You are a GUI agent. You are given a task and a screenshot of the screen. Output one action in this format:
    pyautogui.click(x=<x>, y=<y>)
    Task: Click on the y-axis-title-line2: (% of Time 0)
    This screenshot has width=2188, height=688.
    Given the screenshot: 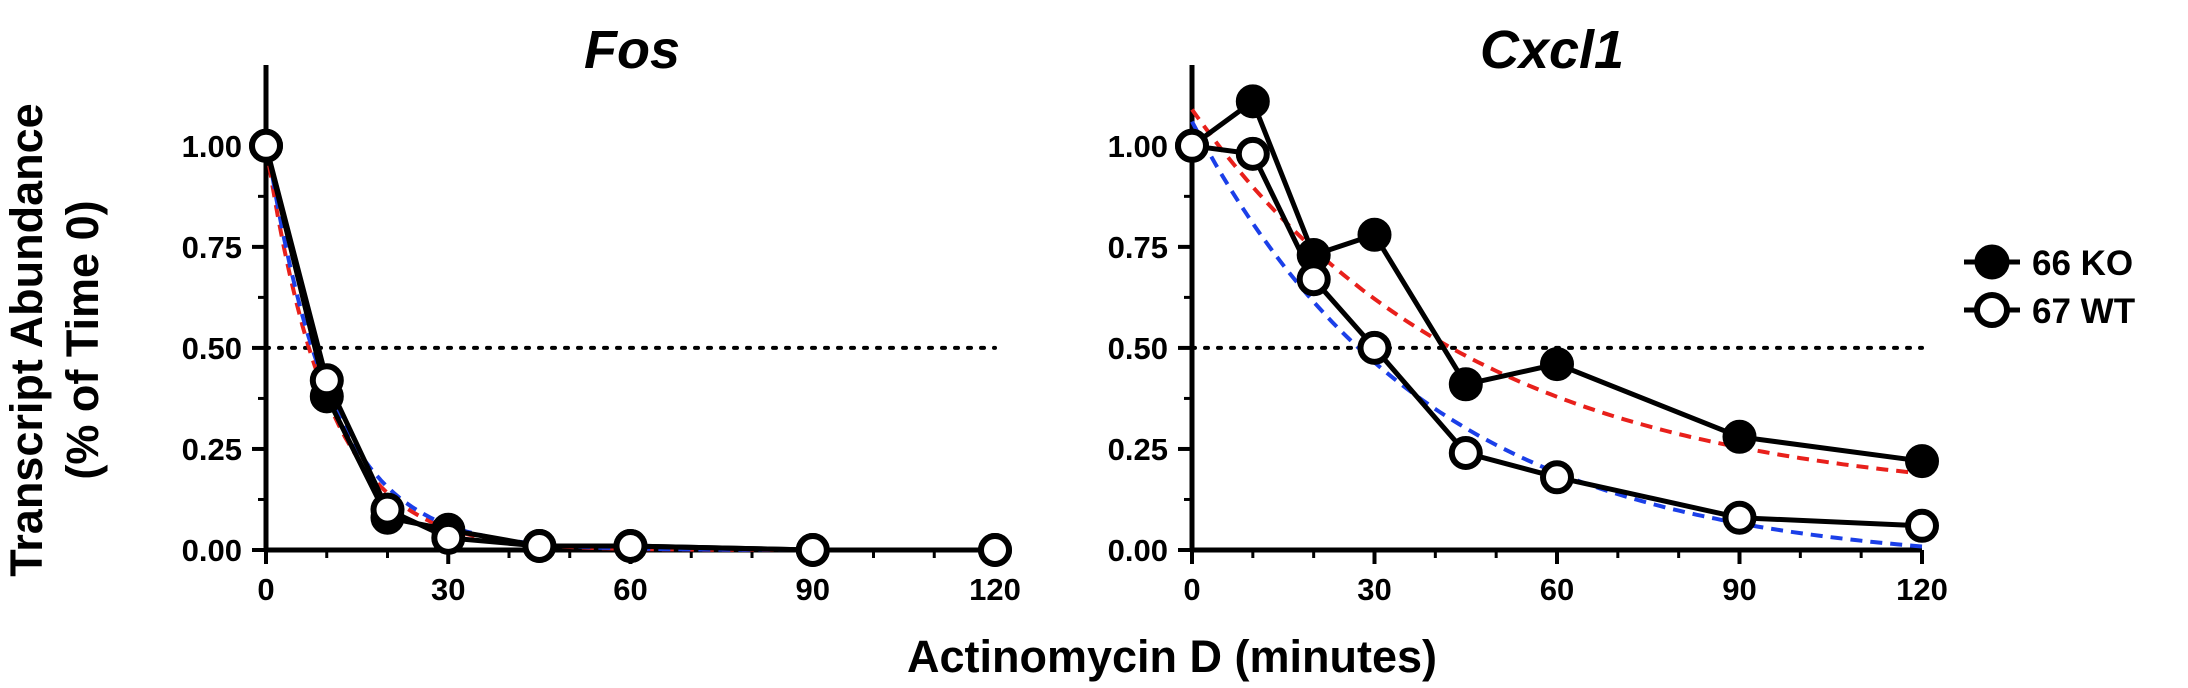 What is the action you would take?
    pyautogui.click(x=82, y=339)
    